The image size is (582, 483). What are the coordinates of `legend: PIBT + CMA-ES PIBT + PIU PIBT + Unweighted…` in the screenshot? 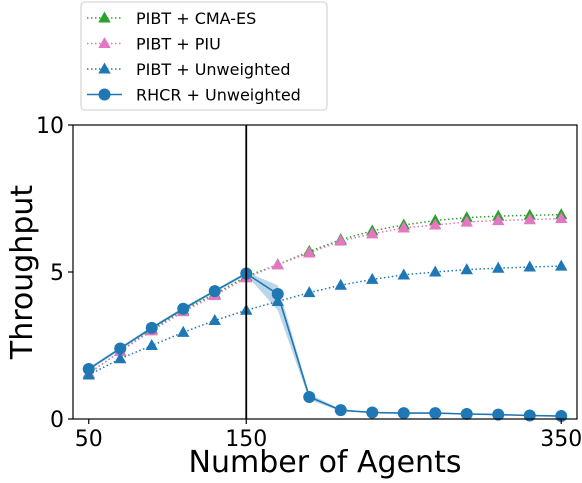 It's located at (204, 56).